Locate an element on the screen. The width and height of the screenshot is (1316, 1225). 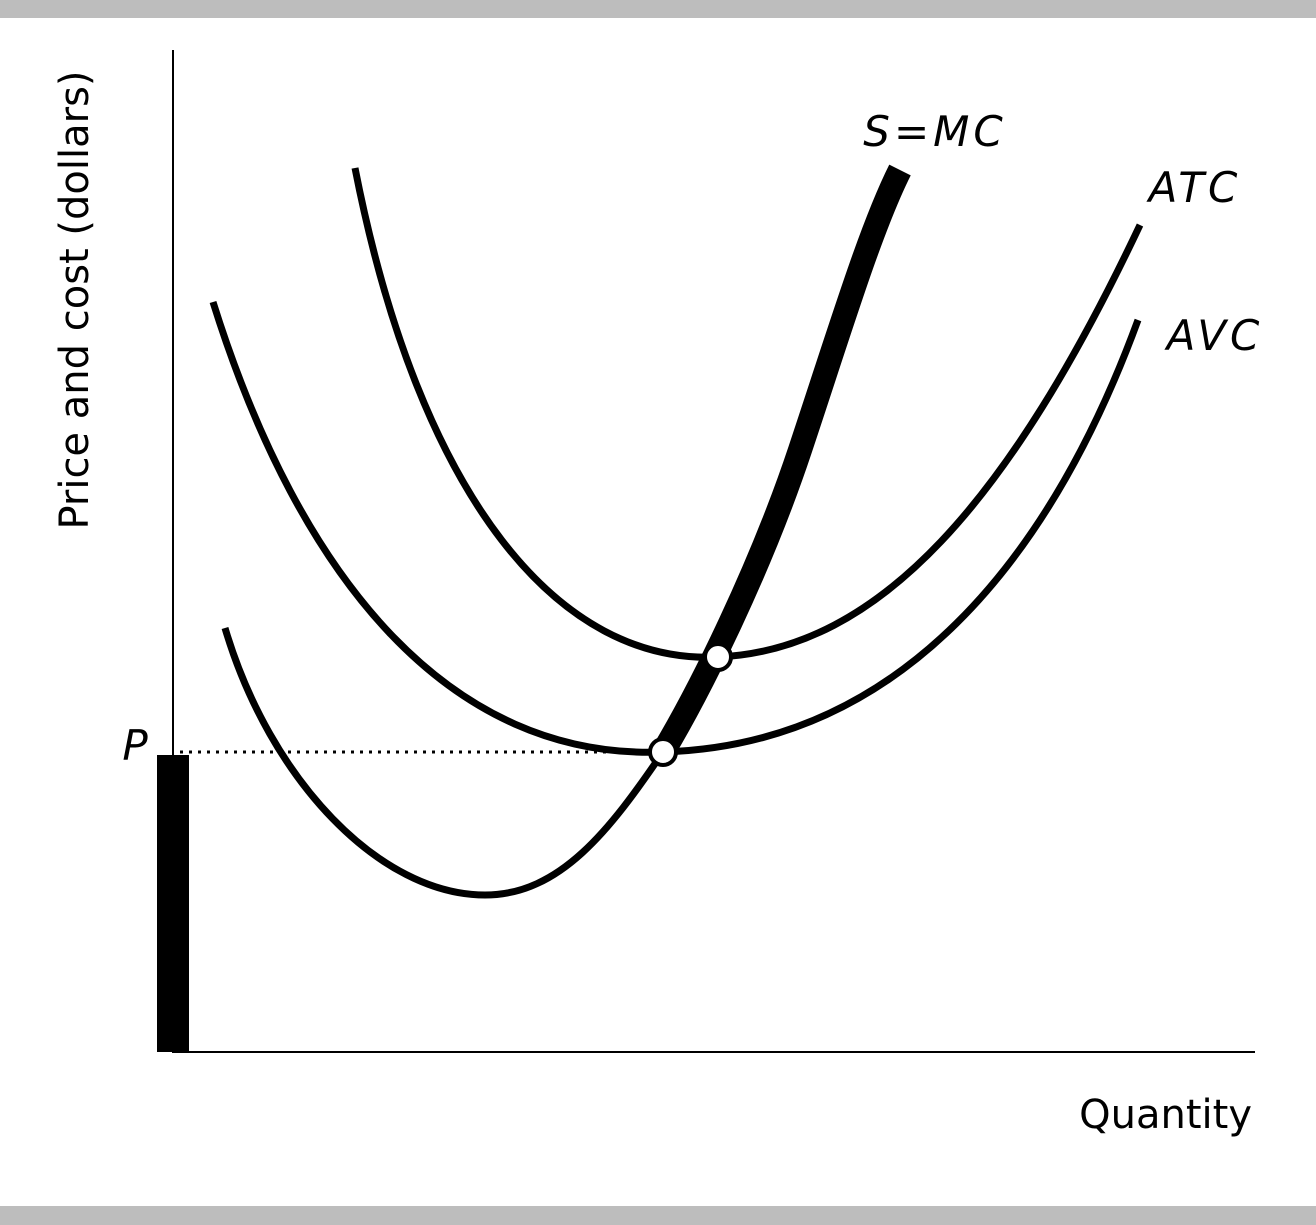
supply-label: S=MC is located at coordinates (934, 131).